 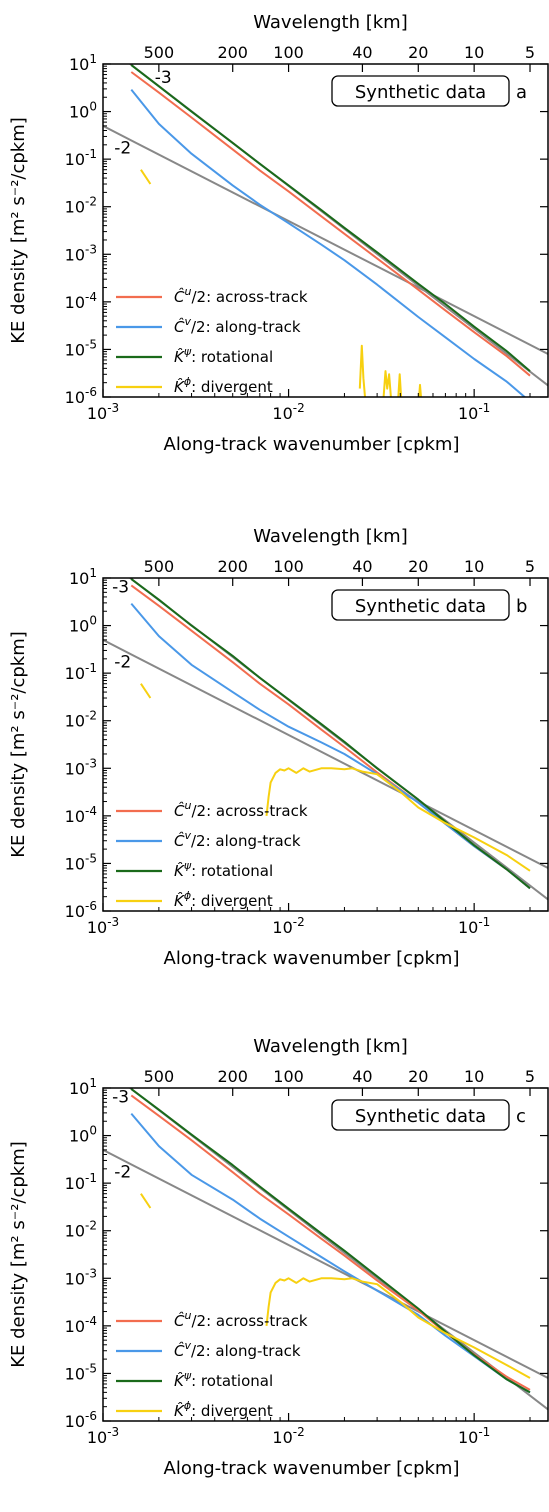 What do you see at coordinates (521, 1116) in the screenshot?
I see `panel-label: c` at bounding box center [521, 1116].